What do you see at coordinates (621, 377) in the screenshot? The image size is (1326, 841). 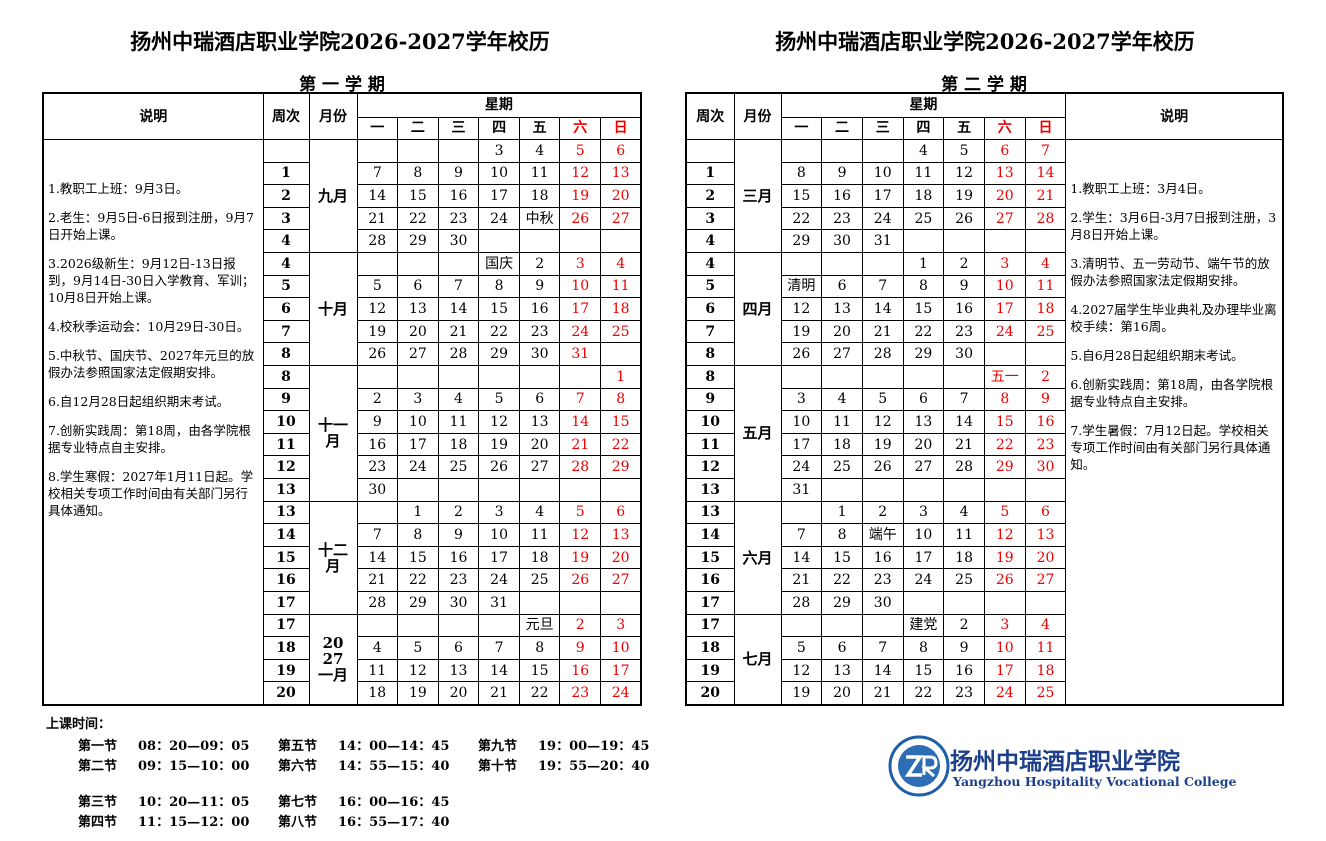 I see `day-cell: 1` at bounding box center [621, 377].